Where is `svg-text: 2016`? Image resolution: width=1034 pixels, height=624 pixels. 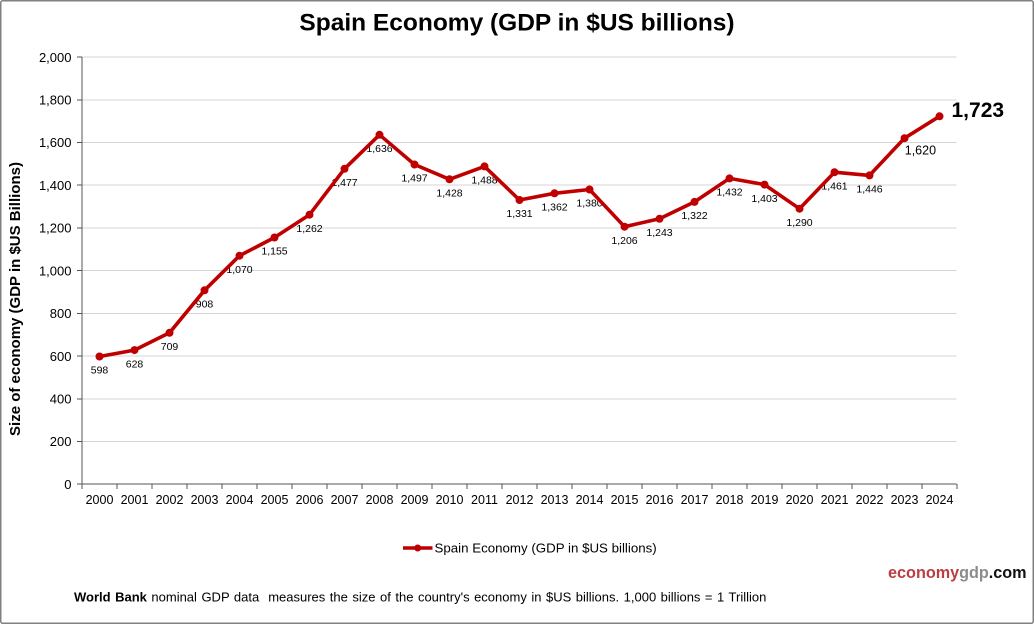 svg-text: 2016 is located at coordinates (660, 500).